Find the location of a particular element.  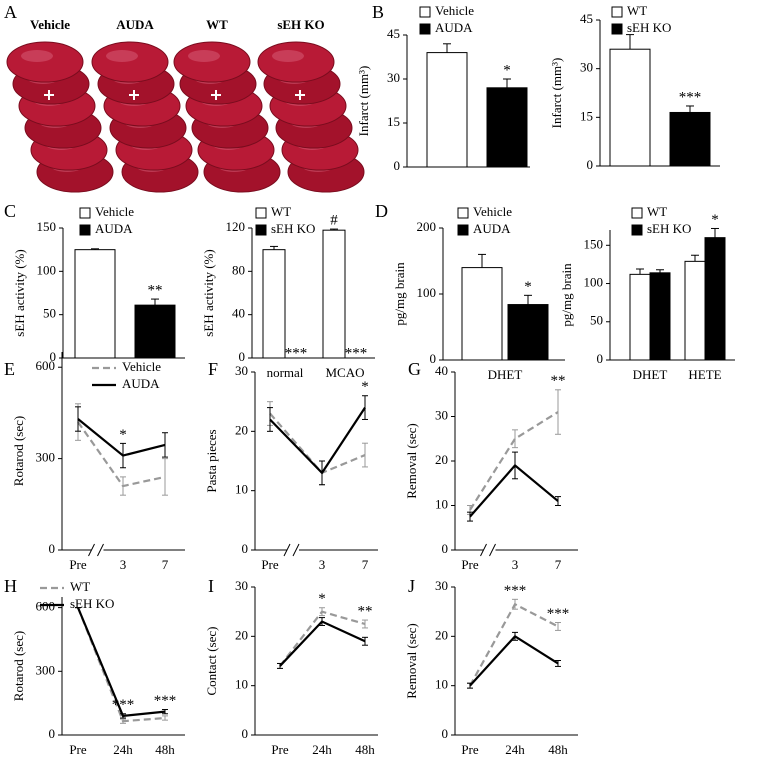

x-tick-label: HETE is located at coordinates (704, 374).